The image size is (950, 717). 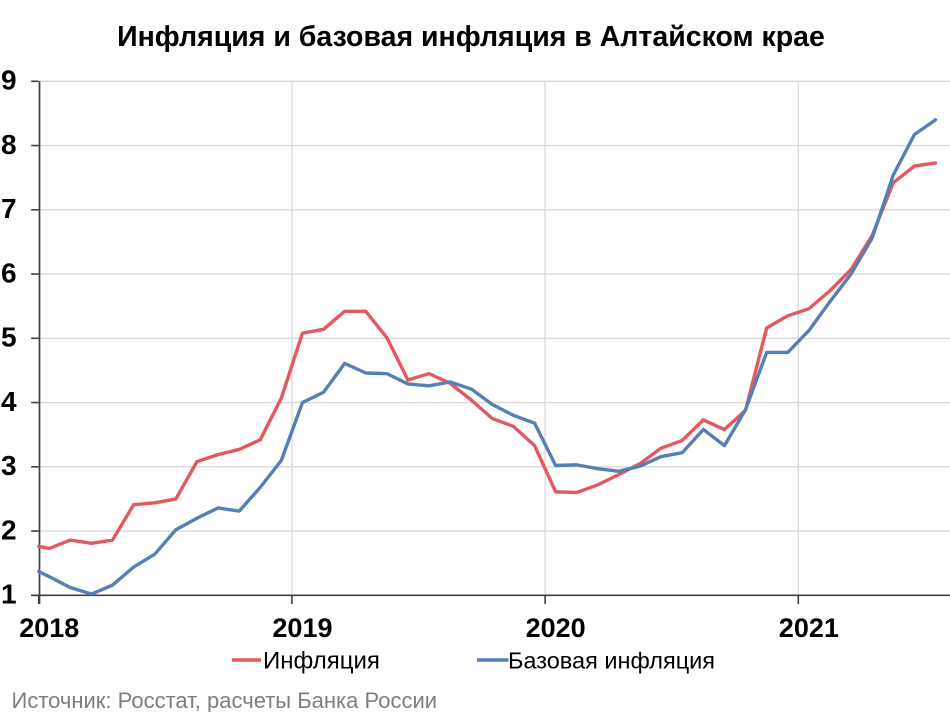 I want to click on svg-text: 8, so click(x=9, y=144).